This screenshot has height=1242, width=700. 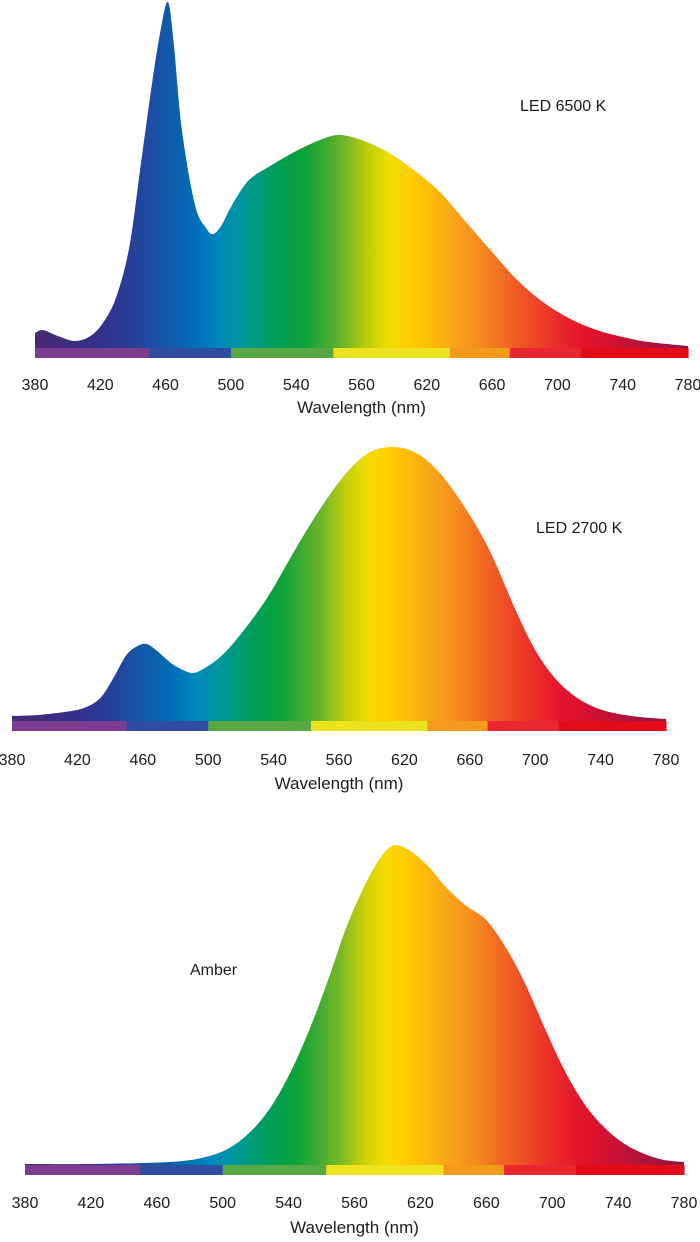 What do you see at coordinates (361, 407) in the screenshot?
I see `x-axis-title-led-6500k: Wavelength (nm)` at bounding box center [361, 407].